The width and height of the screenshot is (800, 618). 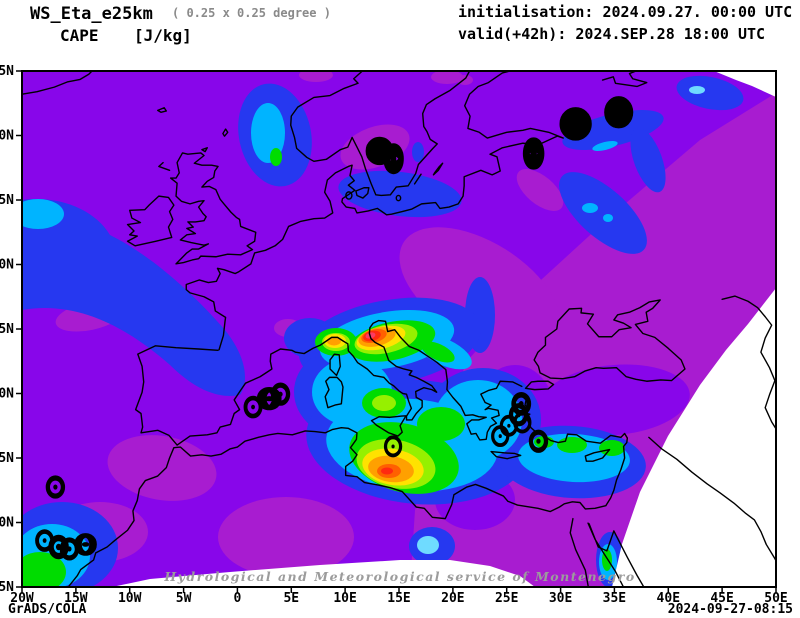 What do you see at coordinates (79, 35) in the screenshot?
I see `variable-name: CAPE` at bounding box center [79, 35].